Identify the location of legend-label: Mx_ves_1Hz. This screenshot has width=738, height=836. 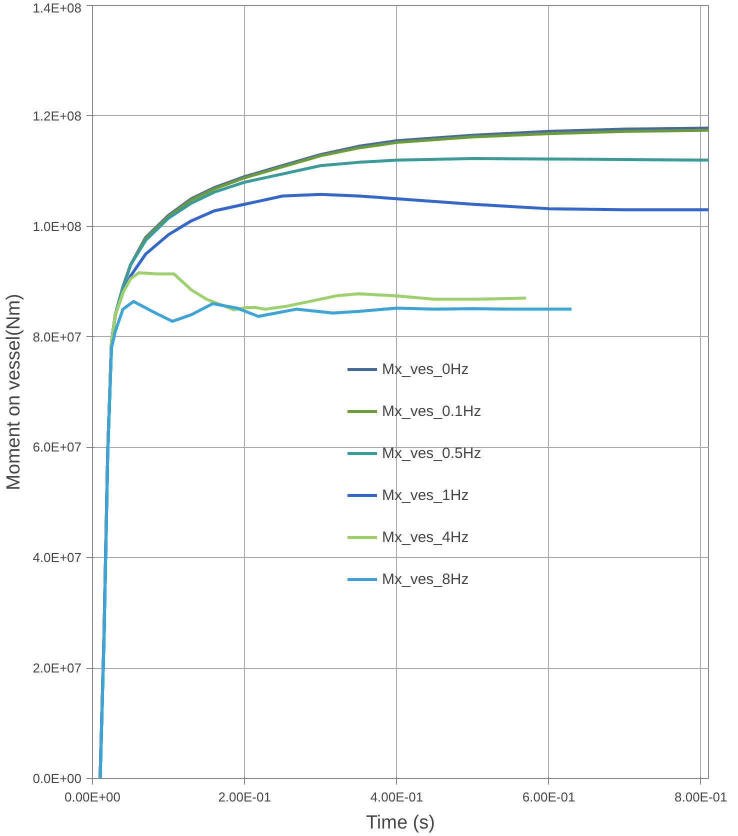
(425, 495).